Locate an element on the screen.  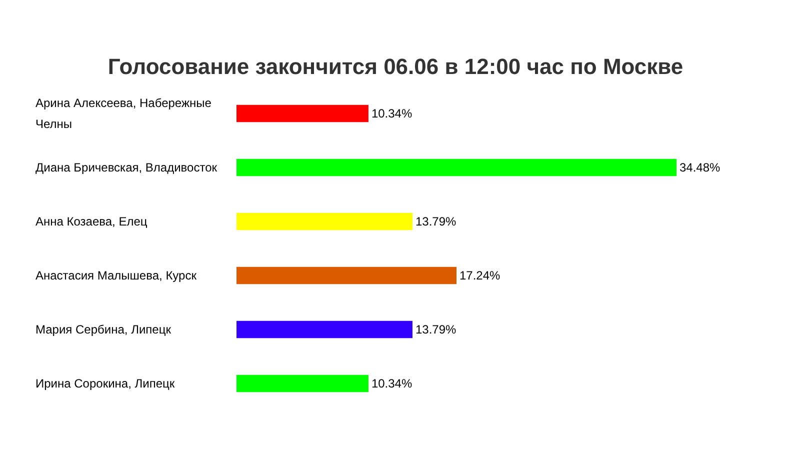
data-label: 17.24% is located at coordinates (480, 275).